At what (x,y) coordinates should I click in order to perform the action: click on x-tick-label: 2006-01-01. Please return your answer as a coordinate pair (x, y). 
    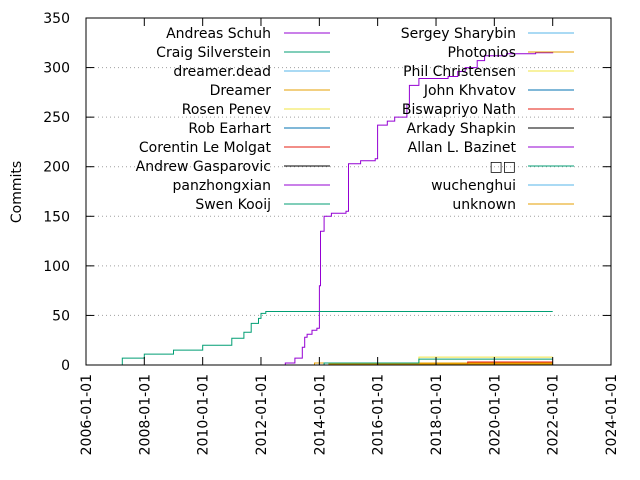
    Looking at the image, I should click on (87, 414).